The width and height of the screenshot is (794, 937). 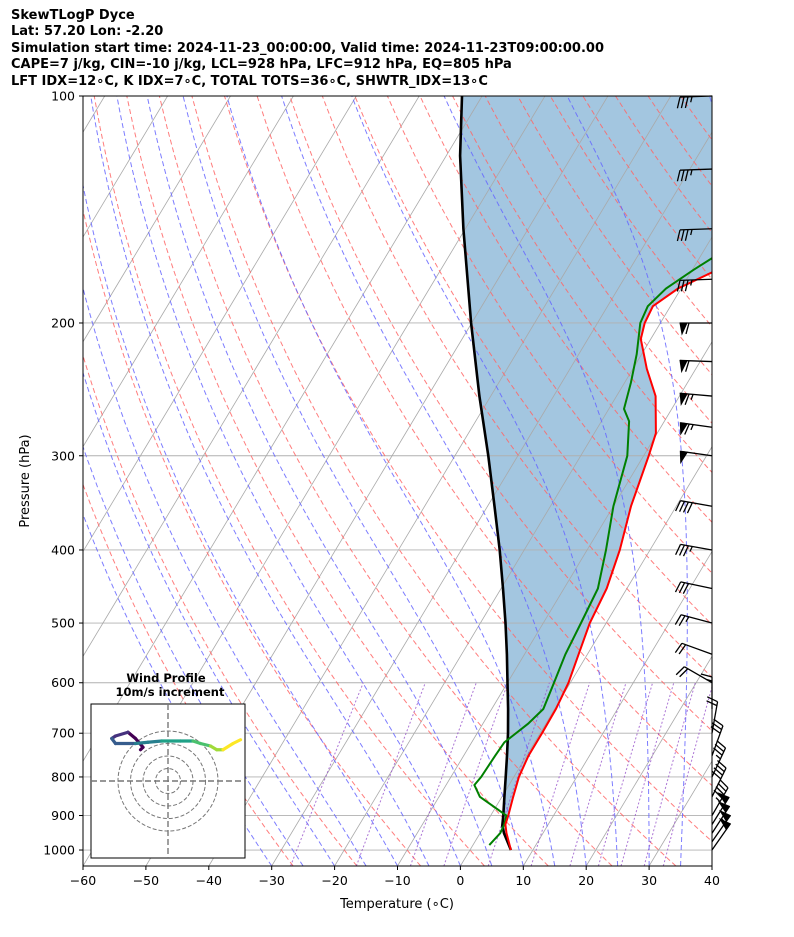 I want to click on x-tick-label: 40, so click(x=712, y=880).